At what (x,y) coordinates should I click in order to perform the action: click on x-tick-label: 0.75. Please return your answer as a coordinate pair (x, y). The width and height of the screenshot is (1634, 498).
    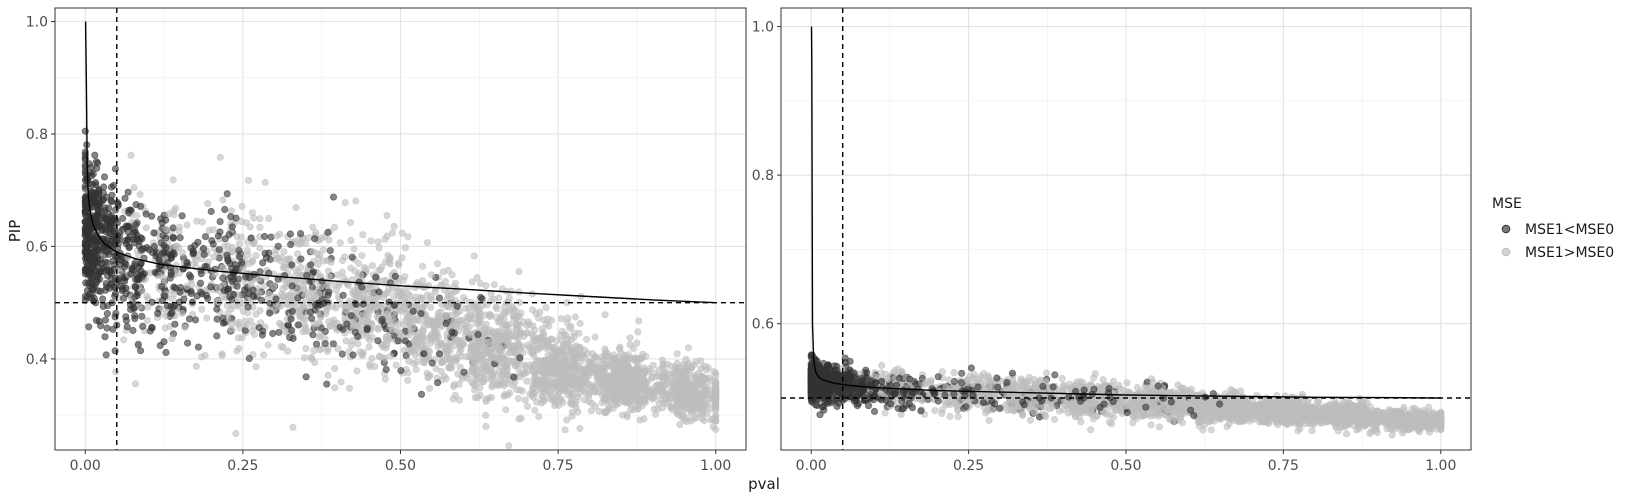
    Looking at the image, I should click on (558, 466).